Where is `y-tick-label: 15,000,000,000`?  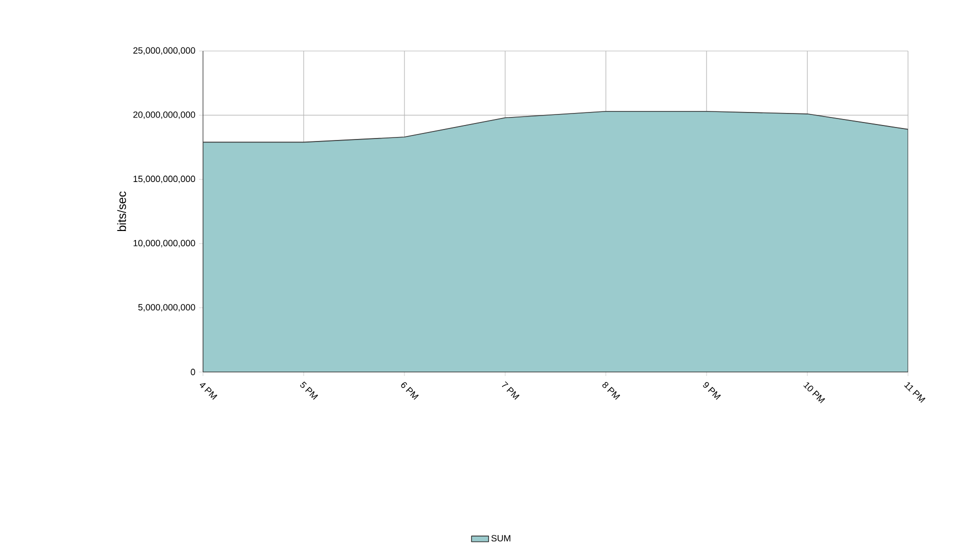 y-tick-label: 15,000,000,000 is located at coordinates (165, 180).